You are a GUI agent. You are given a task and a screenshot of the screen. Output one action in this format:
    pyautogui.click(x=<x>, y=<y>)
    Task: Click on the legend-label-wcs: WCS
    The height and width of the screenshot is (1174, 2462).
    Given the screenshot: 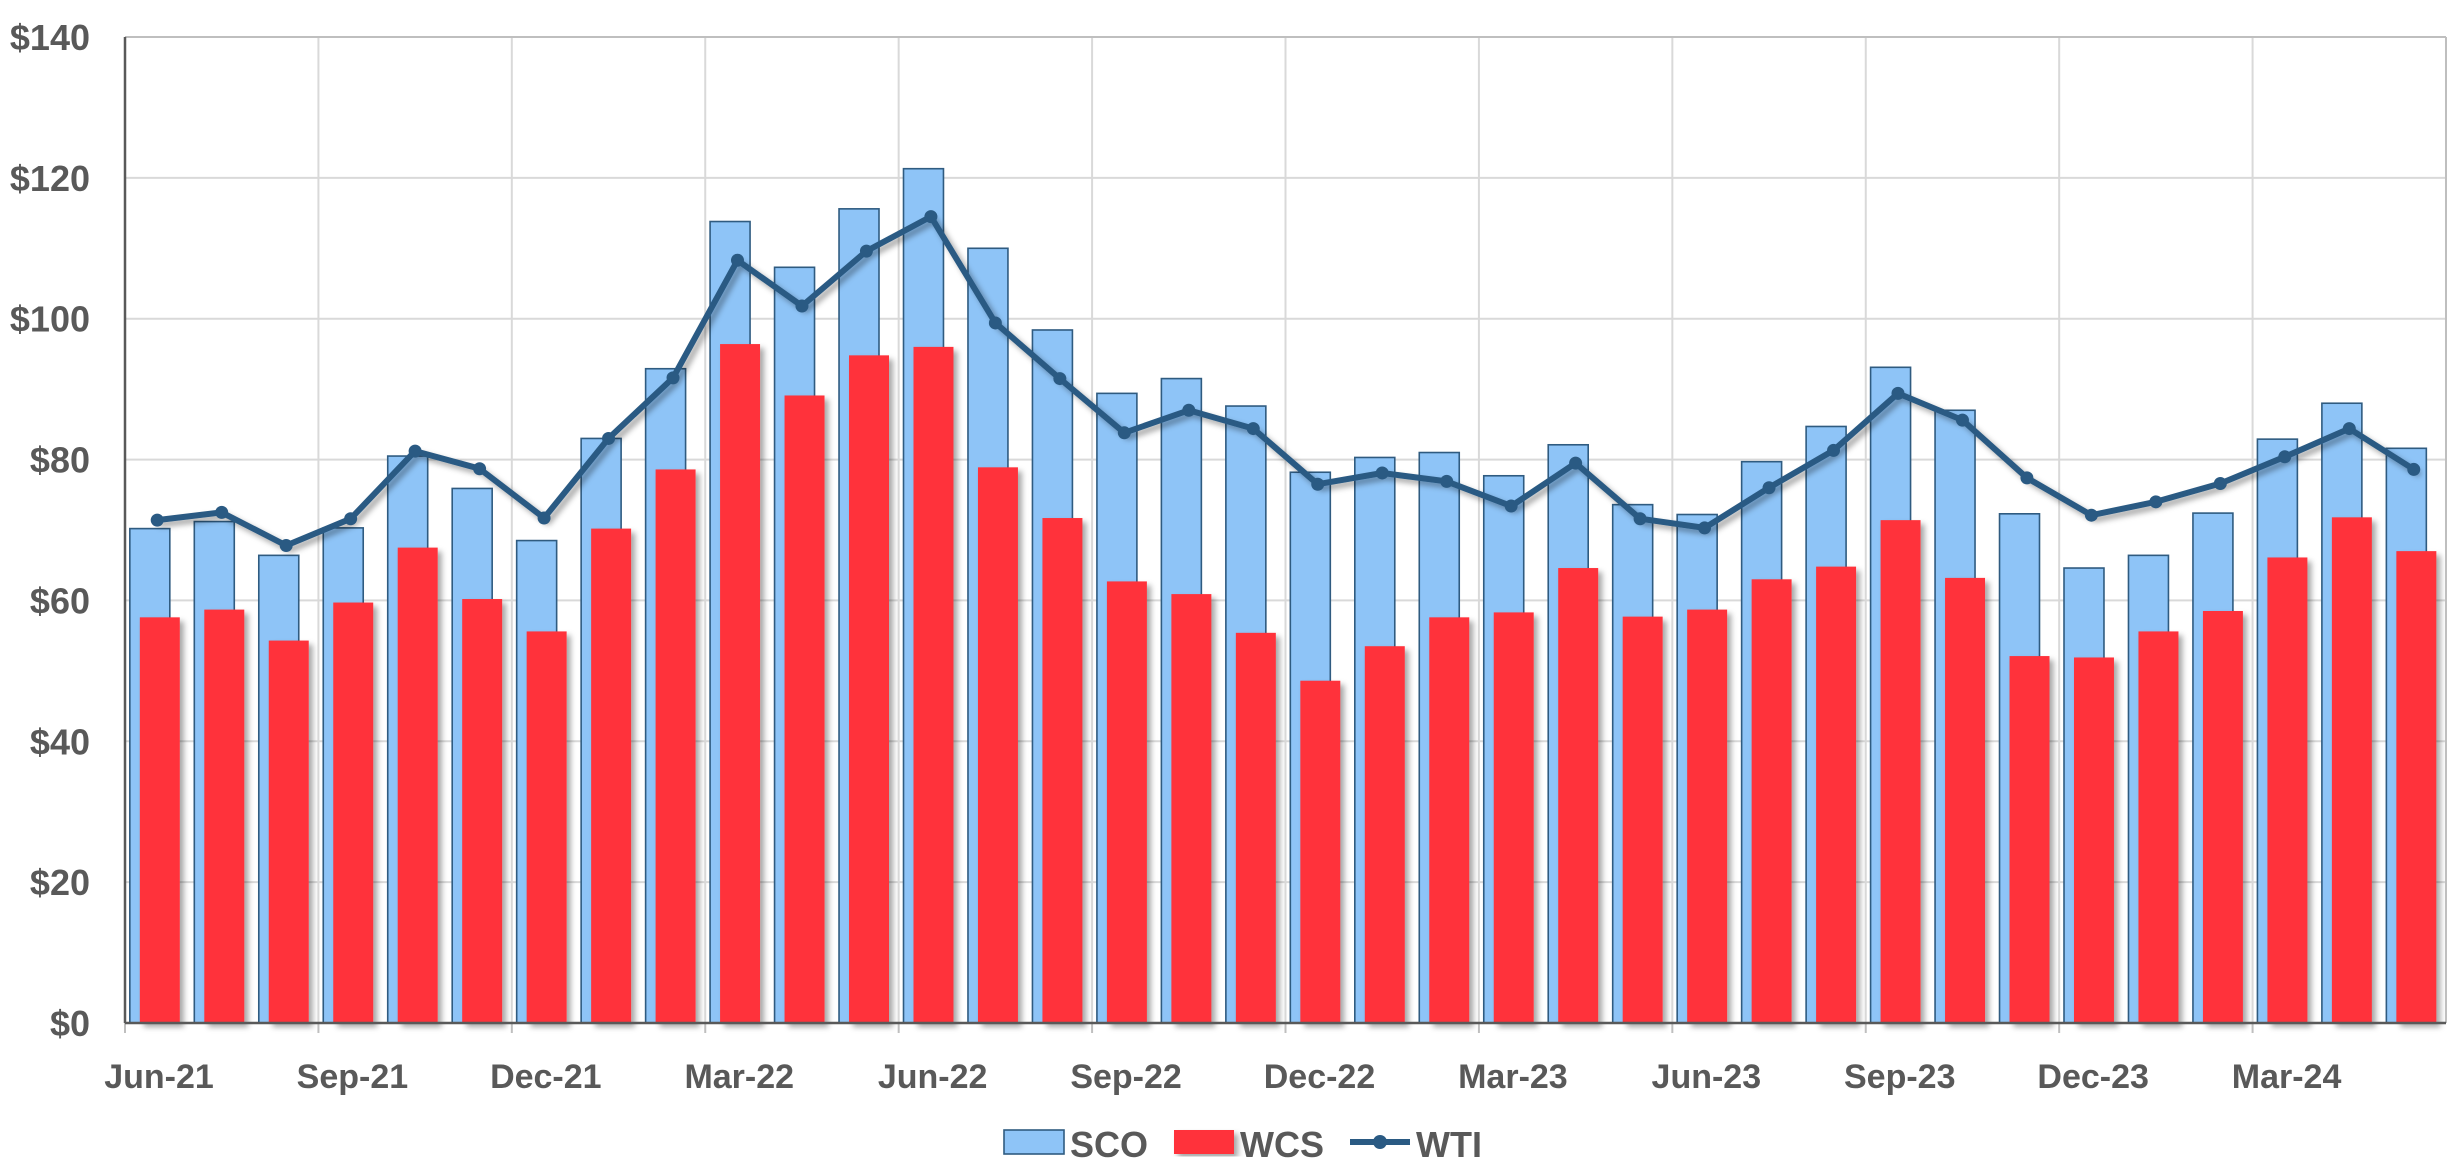 What is the action you would take?
    pyautogui.click(x=1282, y=1144)
    